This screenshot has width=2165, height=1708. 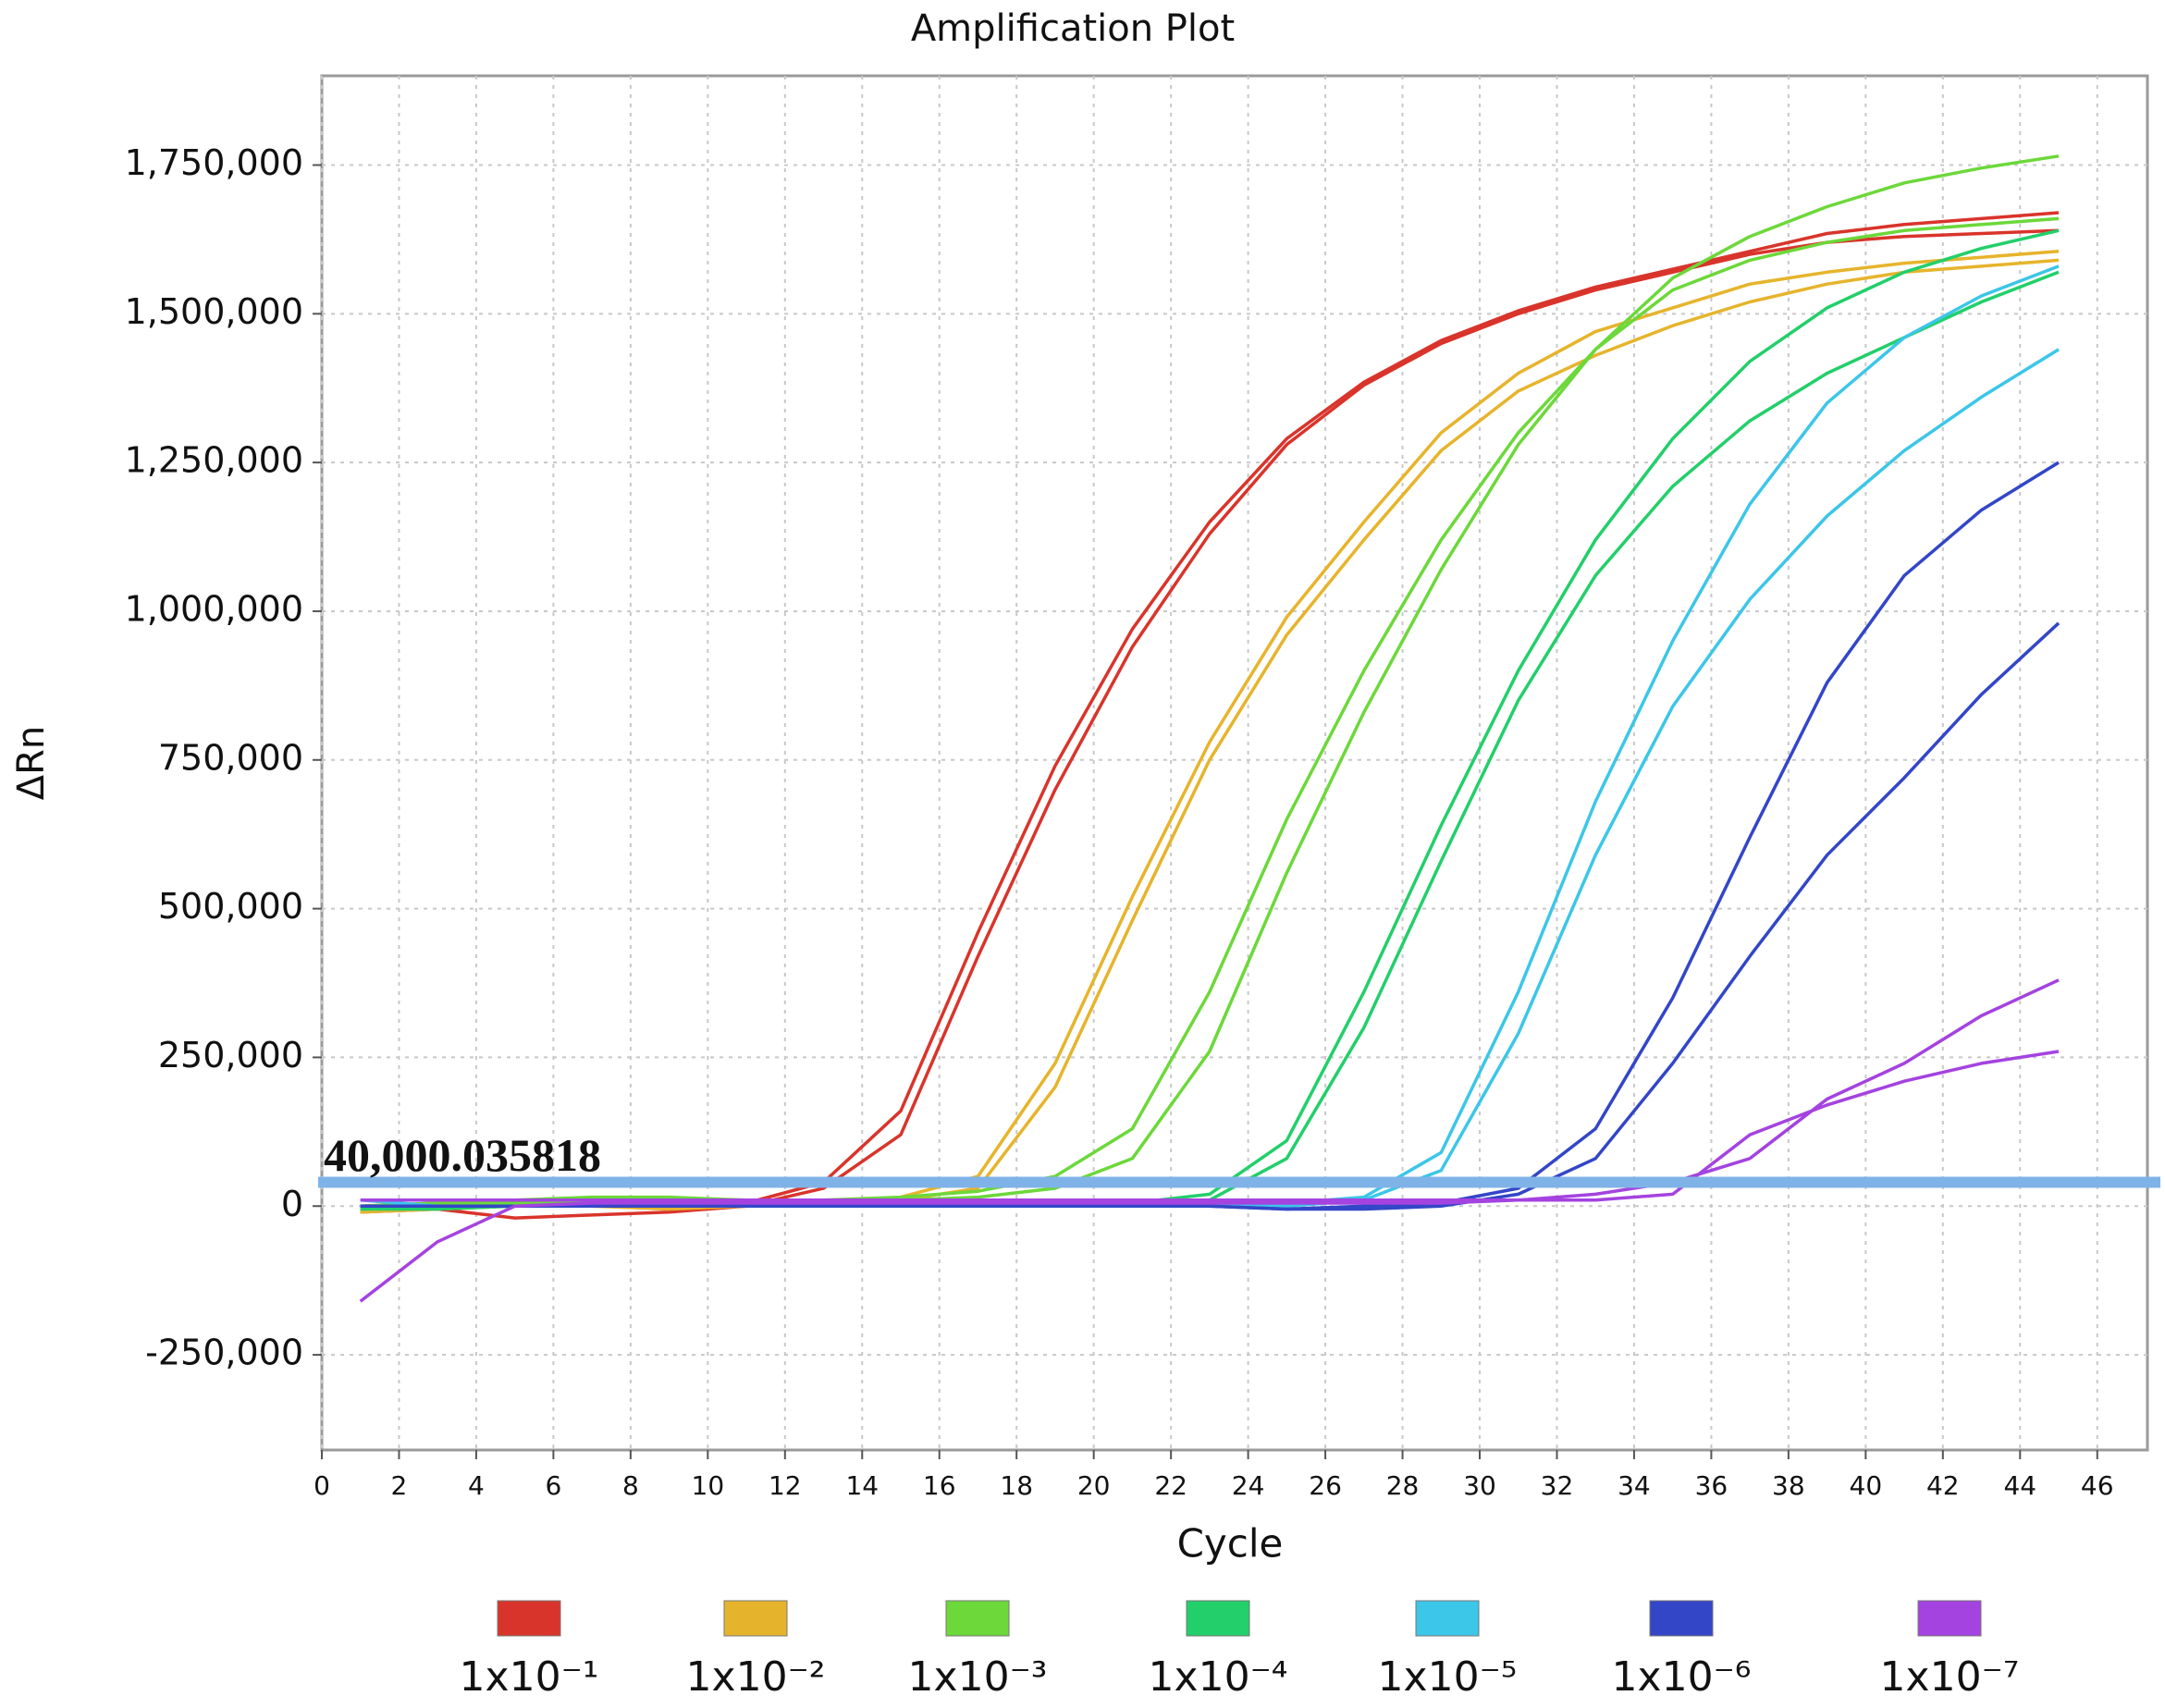 What do you see at coordinates (630, 1485) in the screenshot?
I see `x-tick-label: 8` at bounding box center [630, 1485].